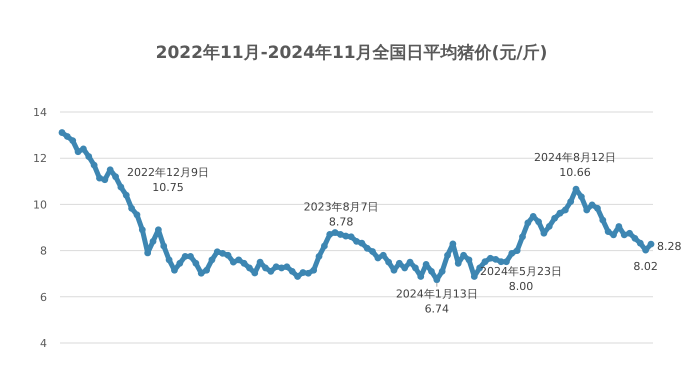 The height and width of the screenshot is (365, 691). I want to click on y-tick-label: 12, so click(40, 159).